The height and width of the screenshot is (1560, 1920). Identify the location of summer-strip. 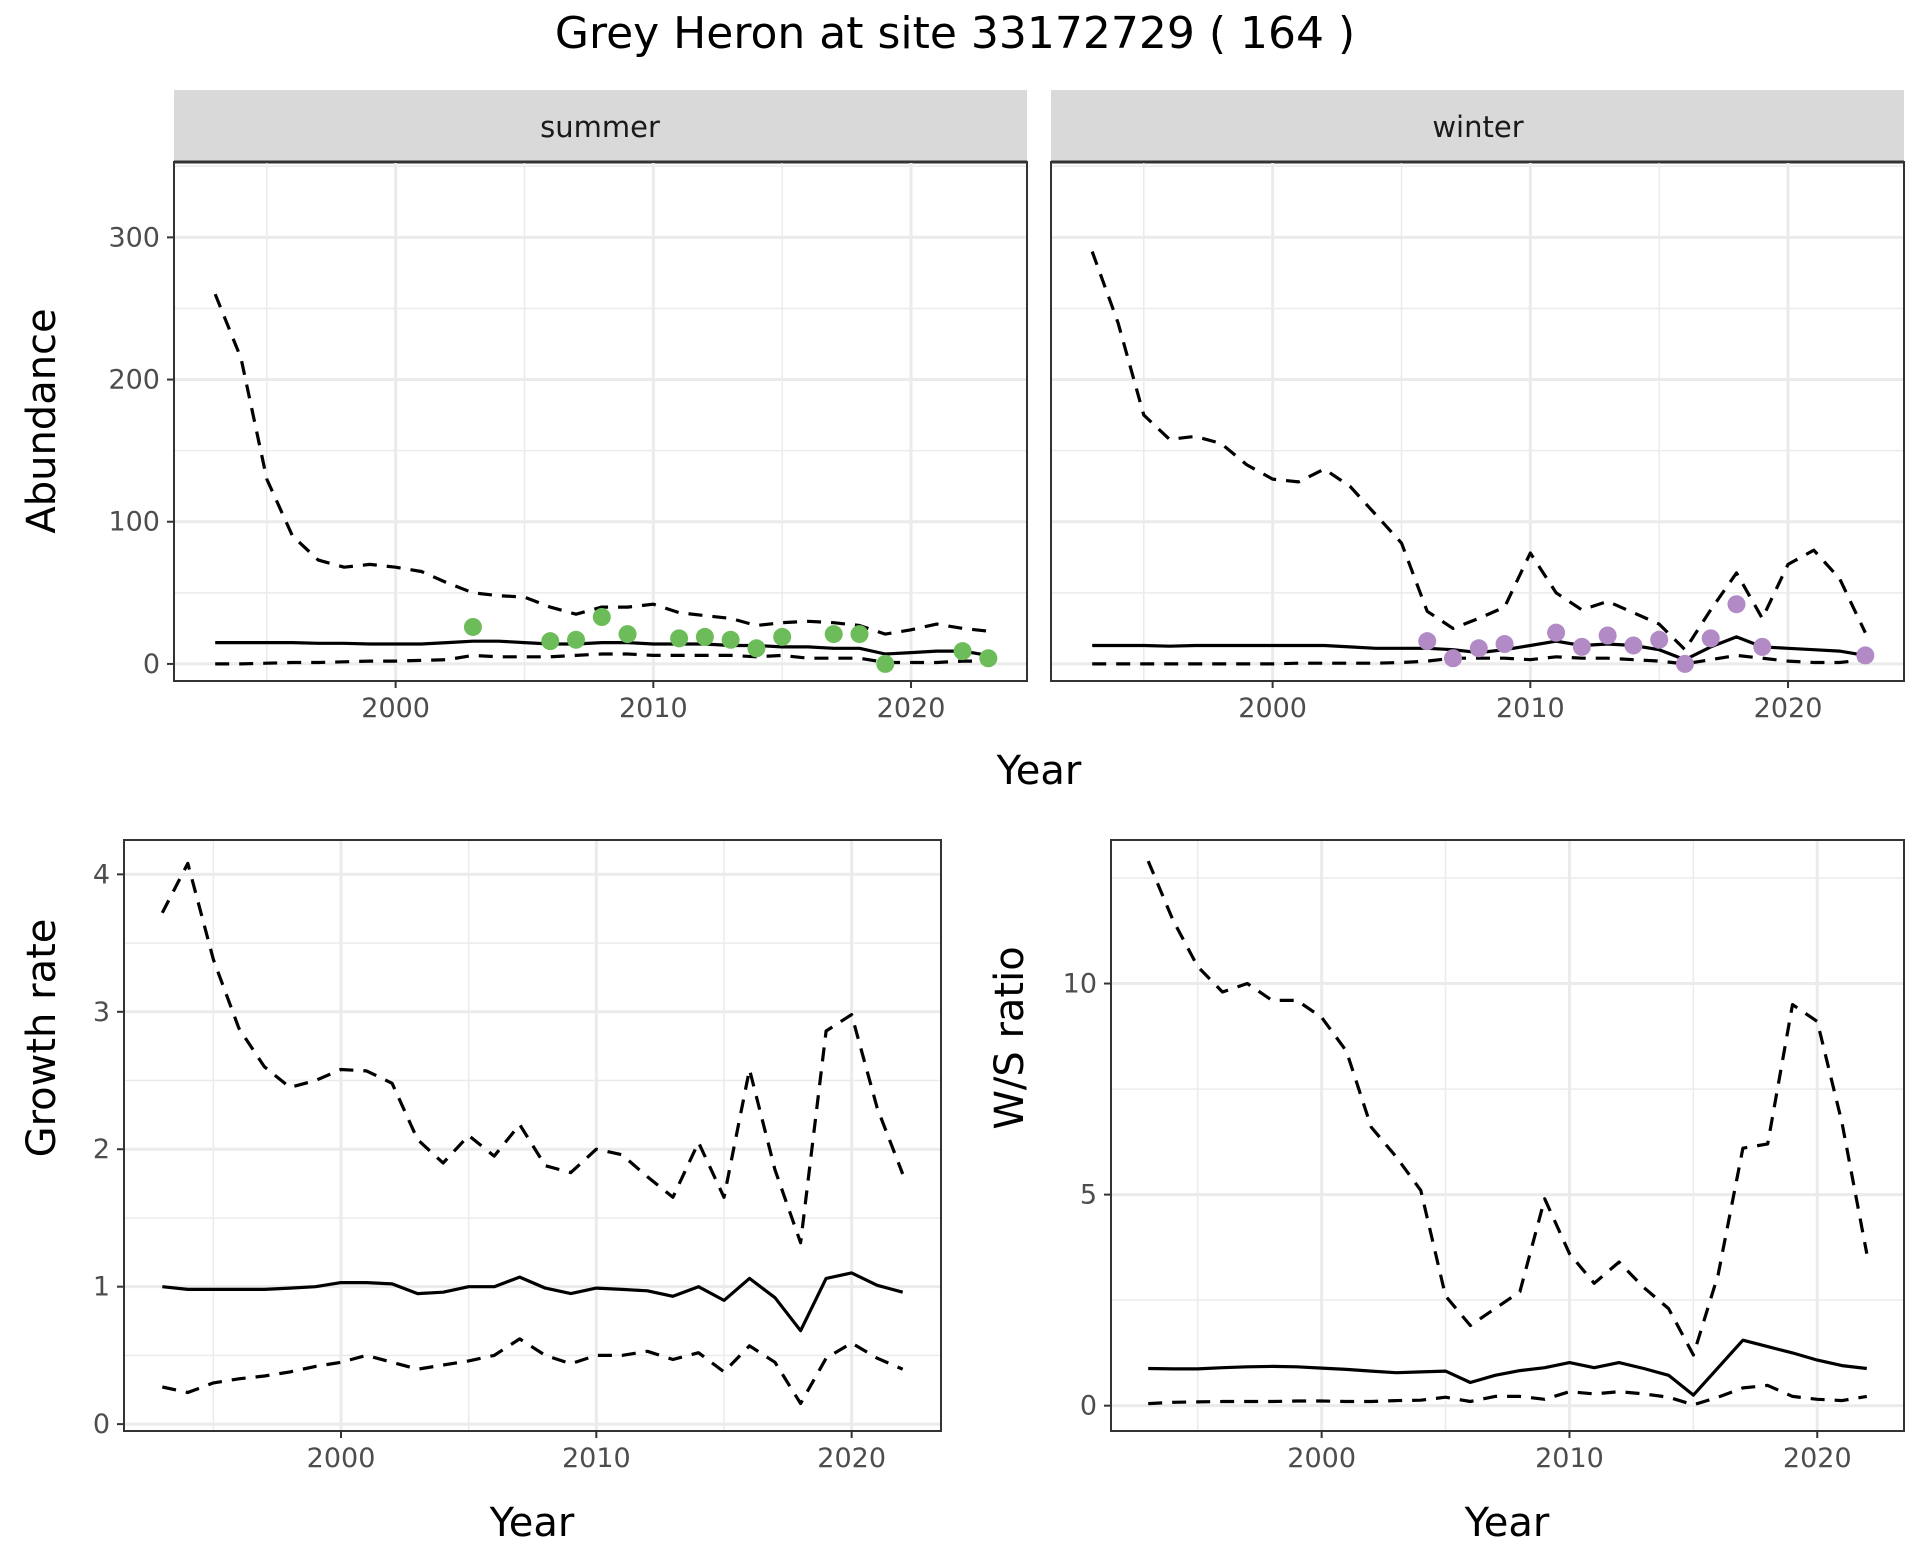
(600, 126).